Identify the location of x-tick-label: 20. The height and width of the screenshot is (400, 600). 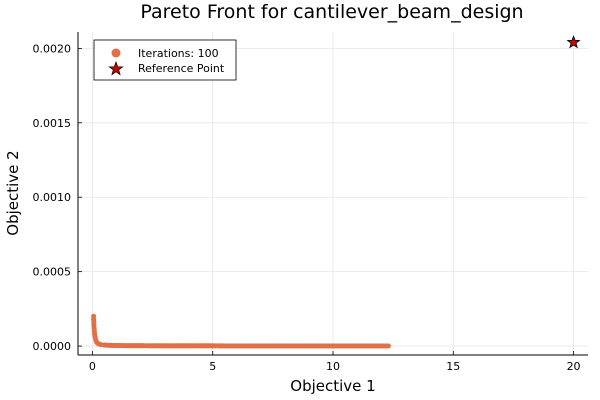
(574, 366).